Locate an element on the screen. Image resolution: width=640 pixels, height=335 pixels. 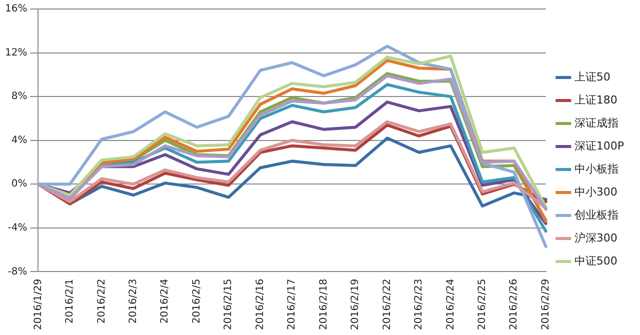
x-tick-label: 2016/2/24 is located at coordinates (450, 304).